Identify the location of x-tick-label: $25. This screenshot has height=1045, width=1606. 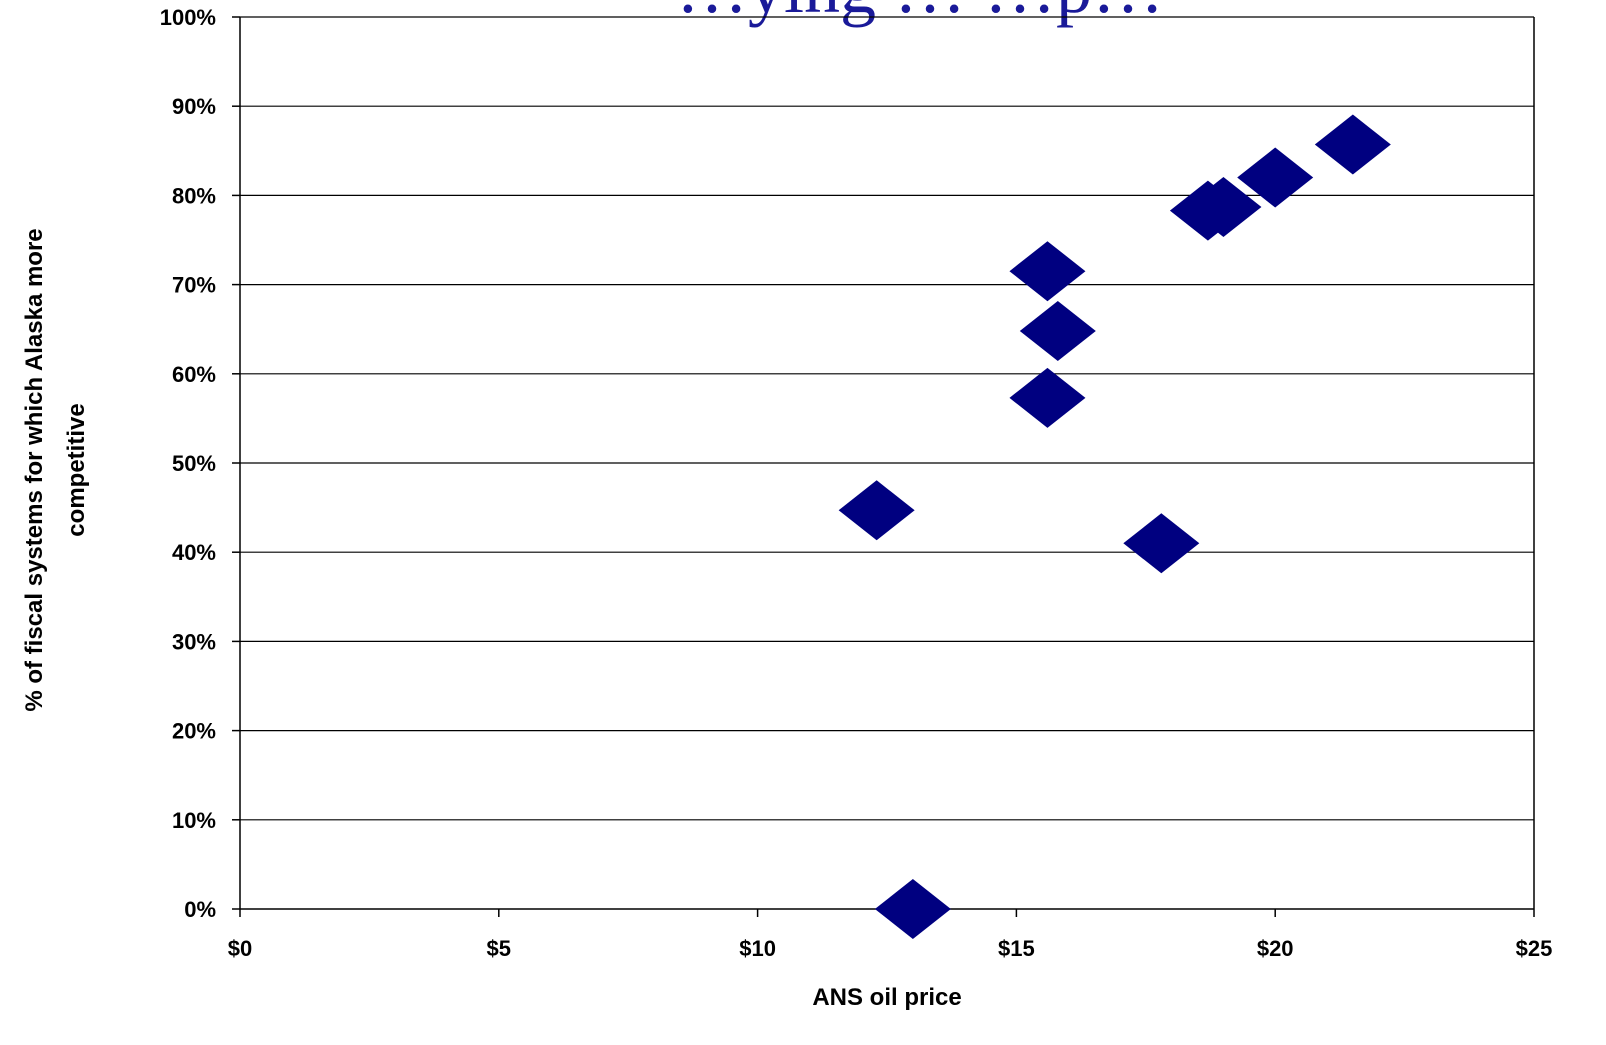
(1534, 948).